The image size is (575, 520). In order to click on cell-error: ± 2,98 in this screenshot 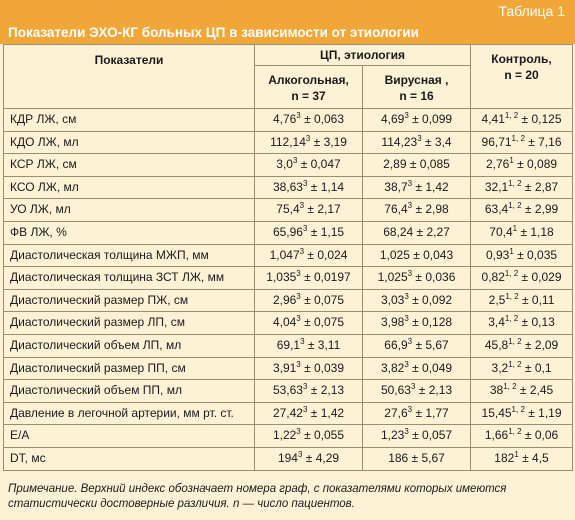, I will do `click(430, 209)`.